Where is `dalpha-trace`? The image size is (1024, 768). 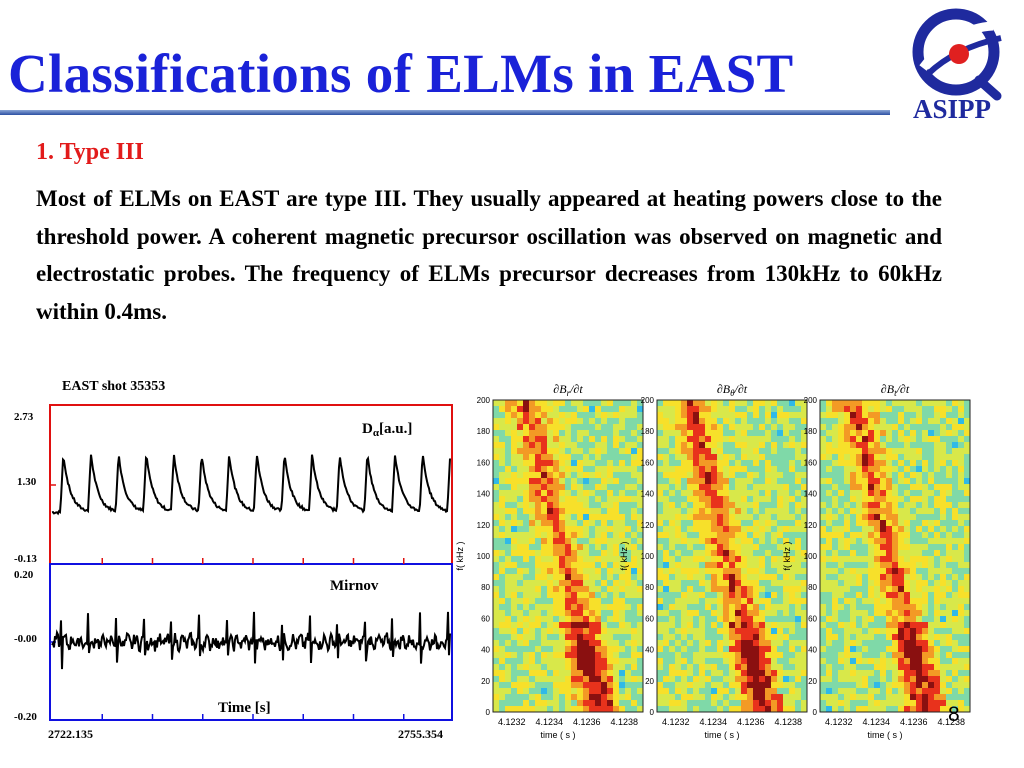
dalpha-trace is located at coordinates (251, 485).